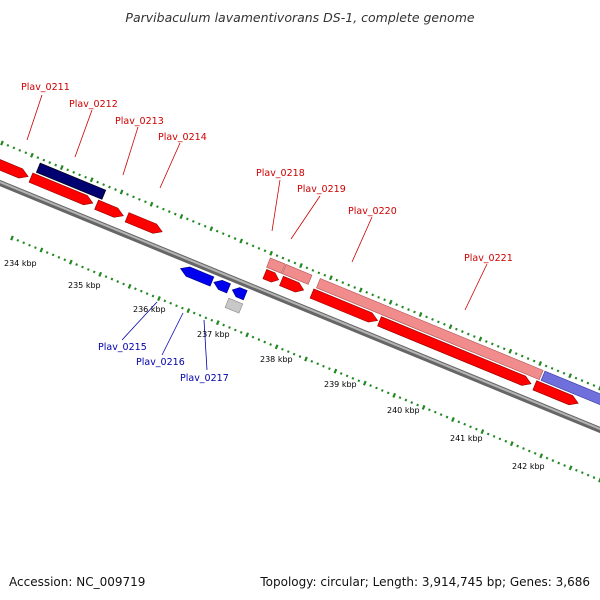 The image size is (600, 600). I want to click on gene-label-plav-0216: Plav_0216, so click(160, 362).